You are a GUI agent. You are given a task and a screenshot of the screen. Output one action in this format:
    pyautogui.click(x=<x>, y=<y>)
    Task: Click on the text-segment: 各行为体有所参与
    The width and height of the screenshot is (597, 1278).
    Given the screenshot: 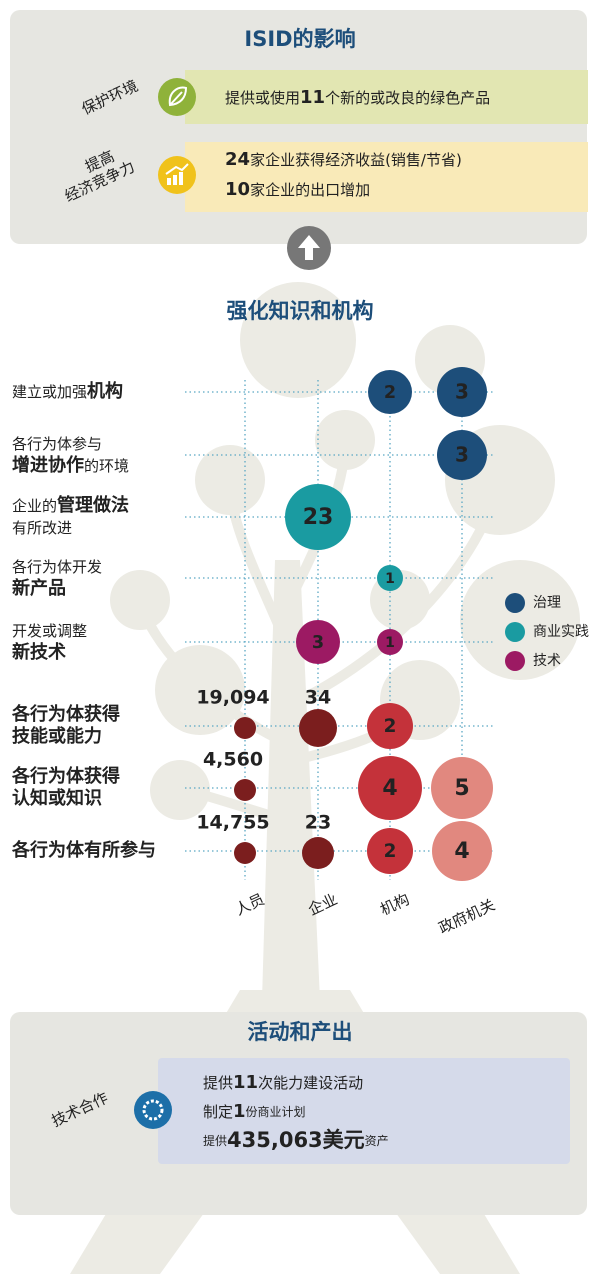 What is the action you would take?
    pyautogui.click(x=83, y=850)
    